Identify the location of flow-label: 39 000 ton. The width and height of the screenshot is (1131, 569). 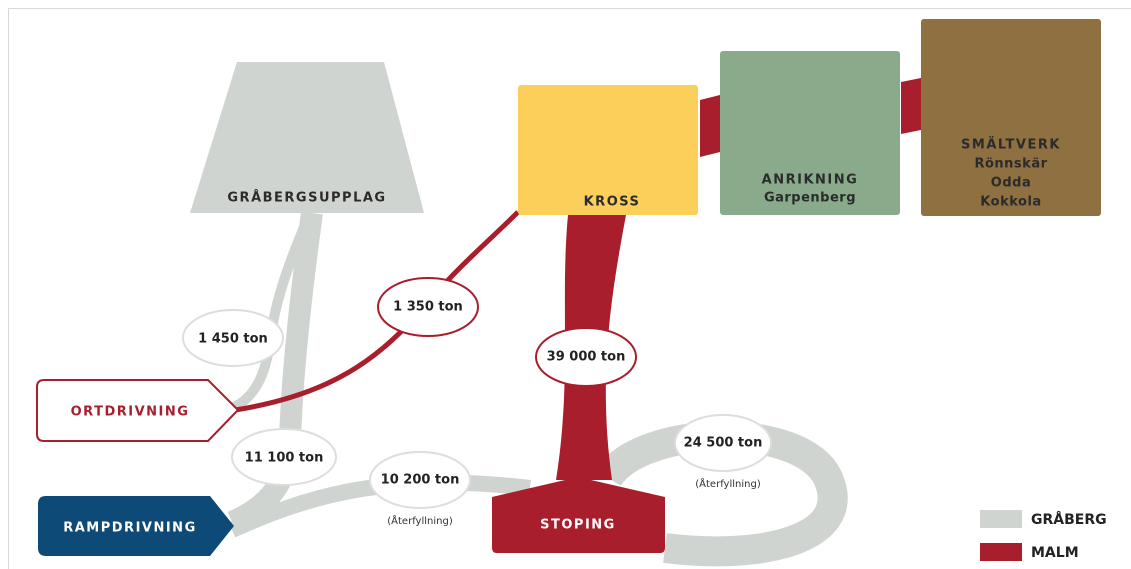
(586, 357).